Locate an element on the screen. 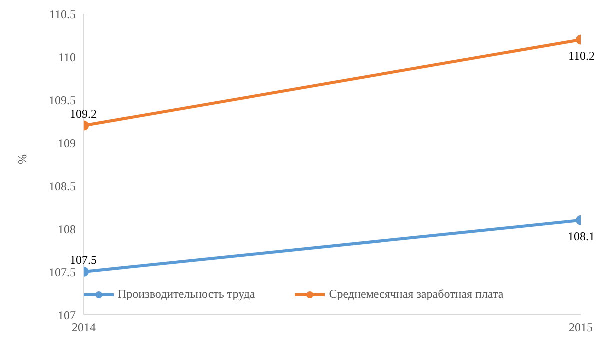 This screenshot has height=340, width=605. y-tick-label: 110 is located at coordinates (67, 57).